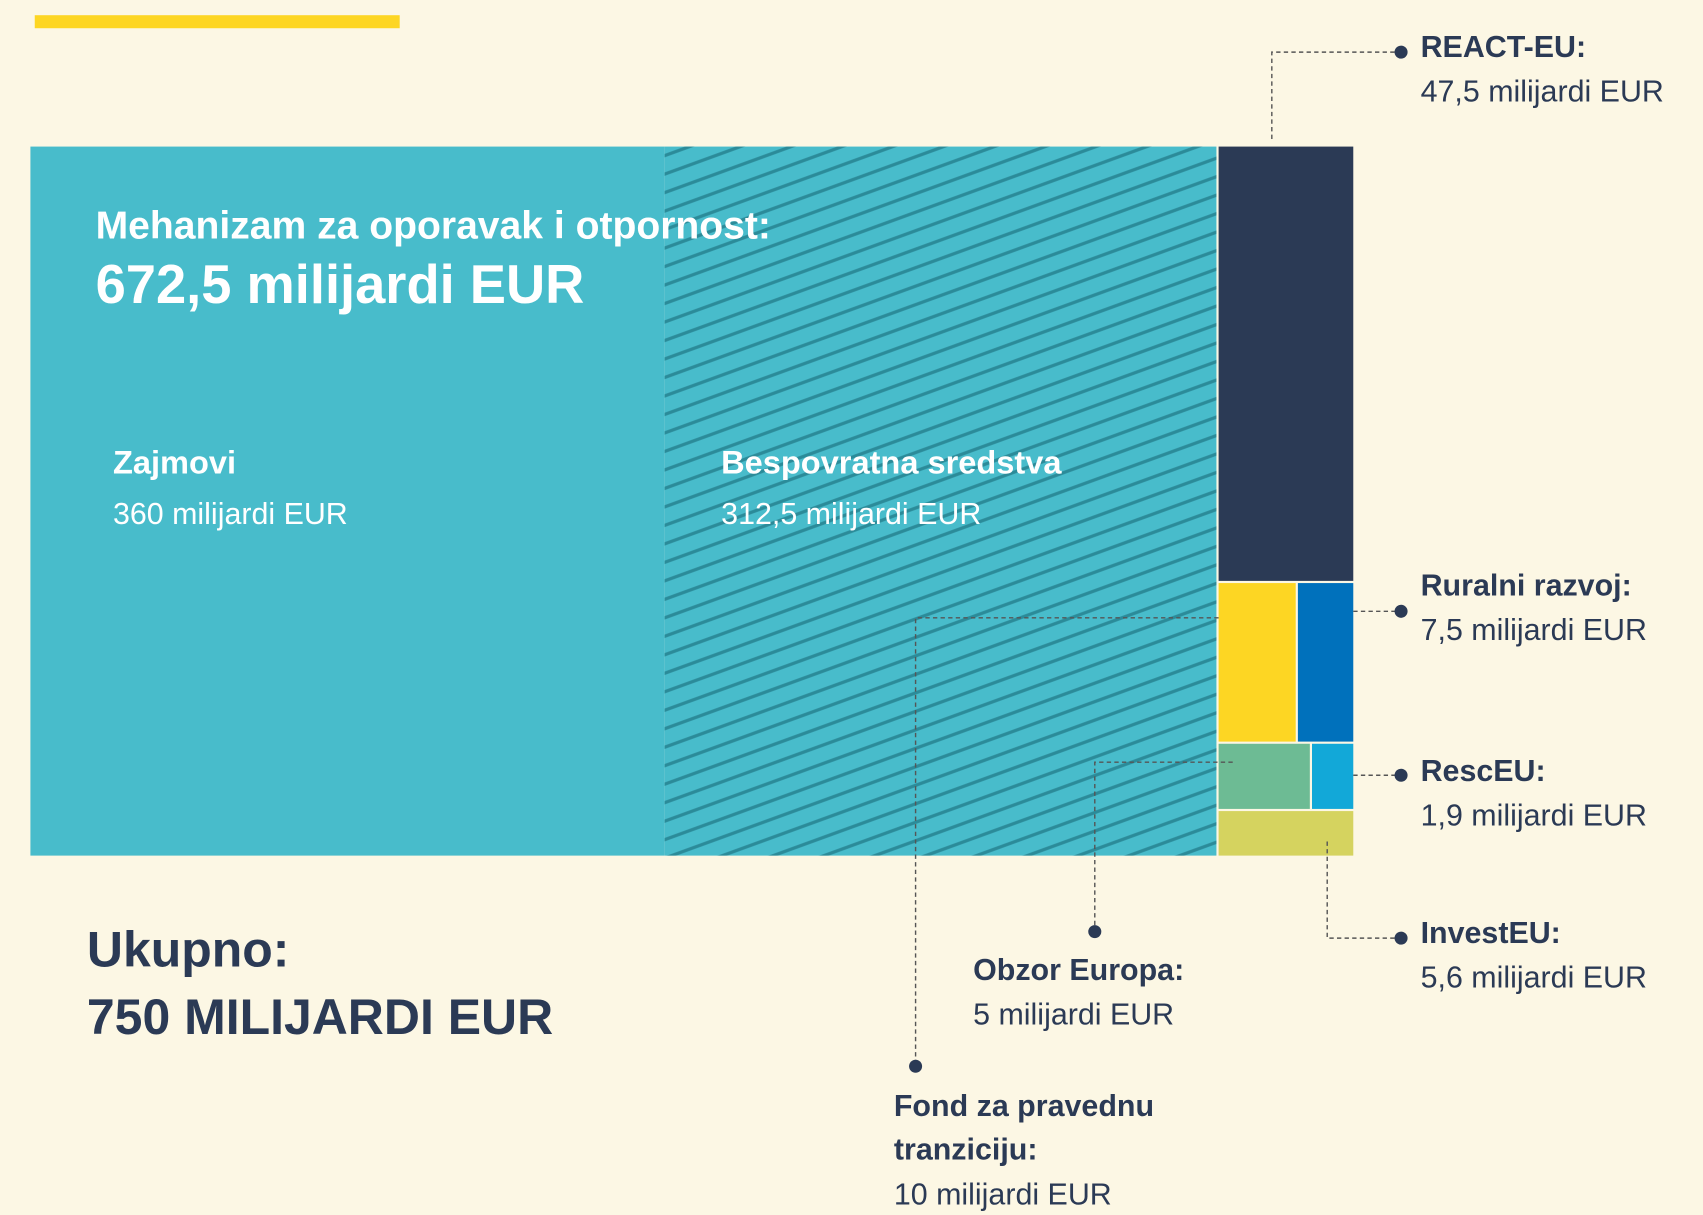 This screenshot has height=1215, width=1703. I want to click on total-label: Ukupno:, so click(188, 950).